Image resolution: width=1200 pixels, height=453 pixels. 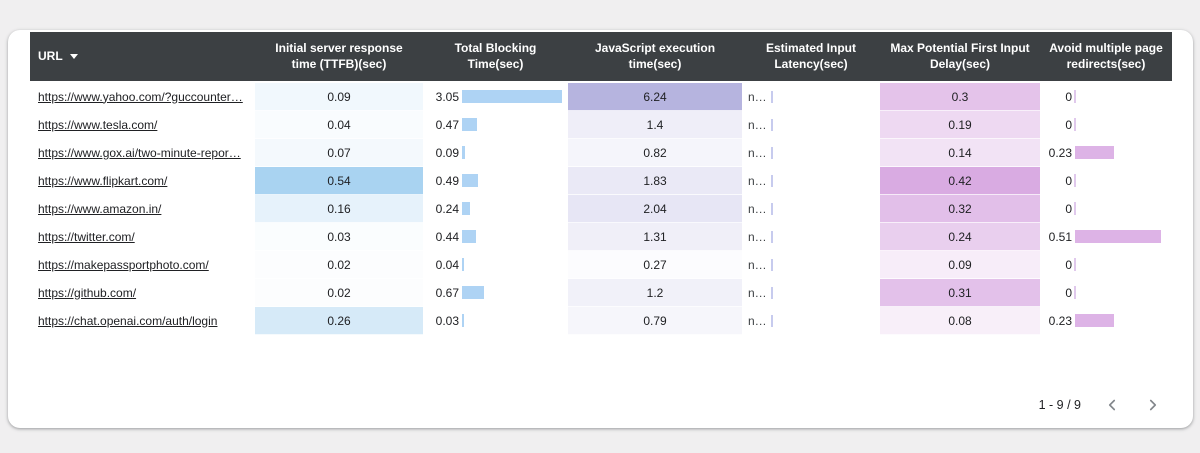 I want to click on column-header-tbt-label: Total Blocking Time(sec), so click(x=495, y=55).